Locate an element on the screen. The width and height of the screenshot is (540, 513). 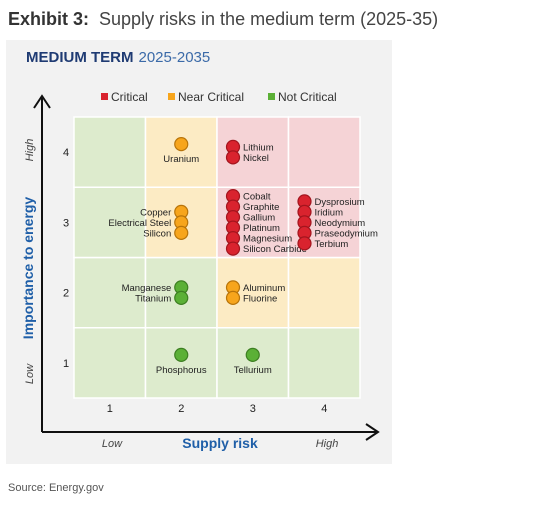
label-praseodymium: Praseodymium is located at coordinates (346, 233).